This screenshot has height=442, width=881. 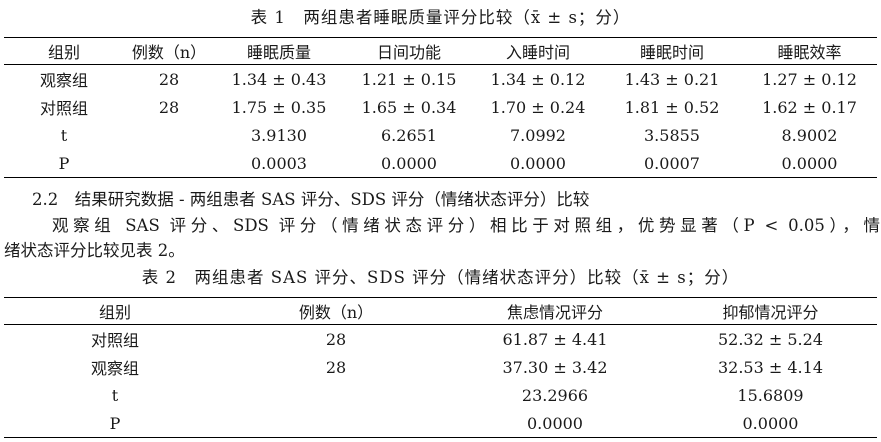 I want to click on table-row: t 23.2966 15.6809, so click(x=440, y=395).